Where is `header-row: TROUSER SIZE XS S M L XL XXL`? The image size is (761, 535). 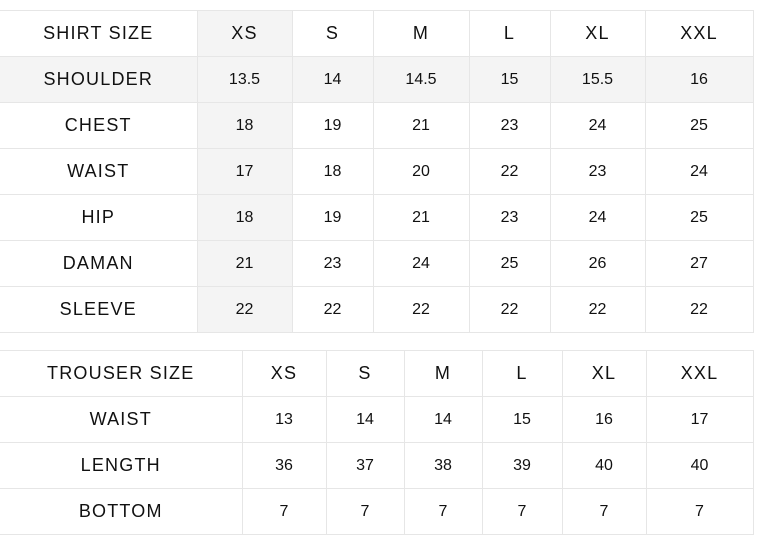
header-row: TROUSER SIZE XS S M L XL XXL is located at coordinates (377, 373).